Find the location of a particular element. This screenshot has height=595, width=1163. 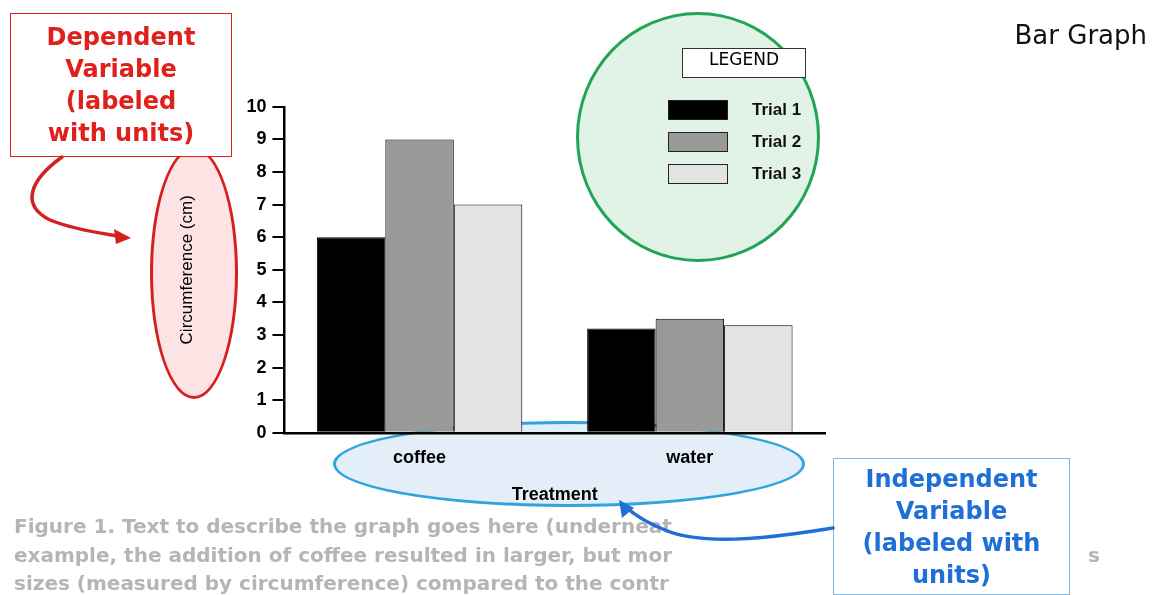

legend-label: Trial 1 is located at coordinates (777, 110).